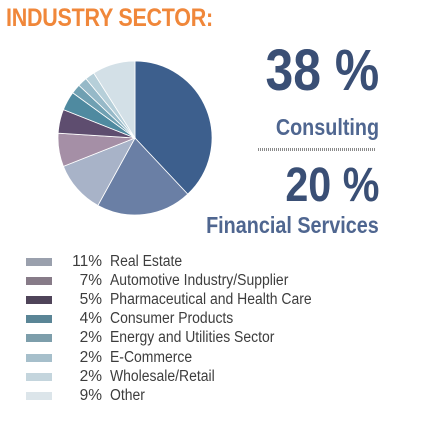  What do you see at coordinates (192, 338) in the screenshot?
I see `legend-label: Energy and Utilities Sector` at bounding box center [192, 338].